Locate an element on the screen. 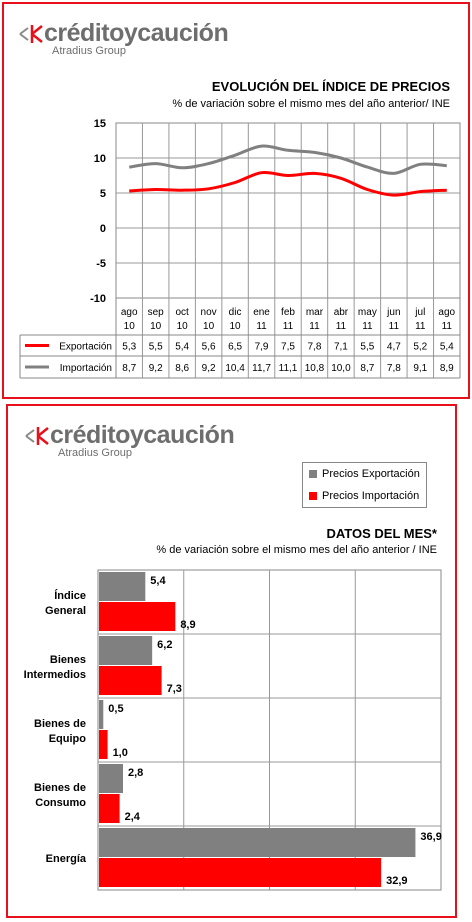 The image size is (472, 922). data-label: 6,2 is located at coordinates (164, 645).